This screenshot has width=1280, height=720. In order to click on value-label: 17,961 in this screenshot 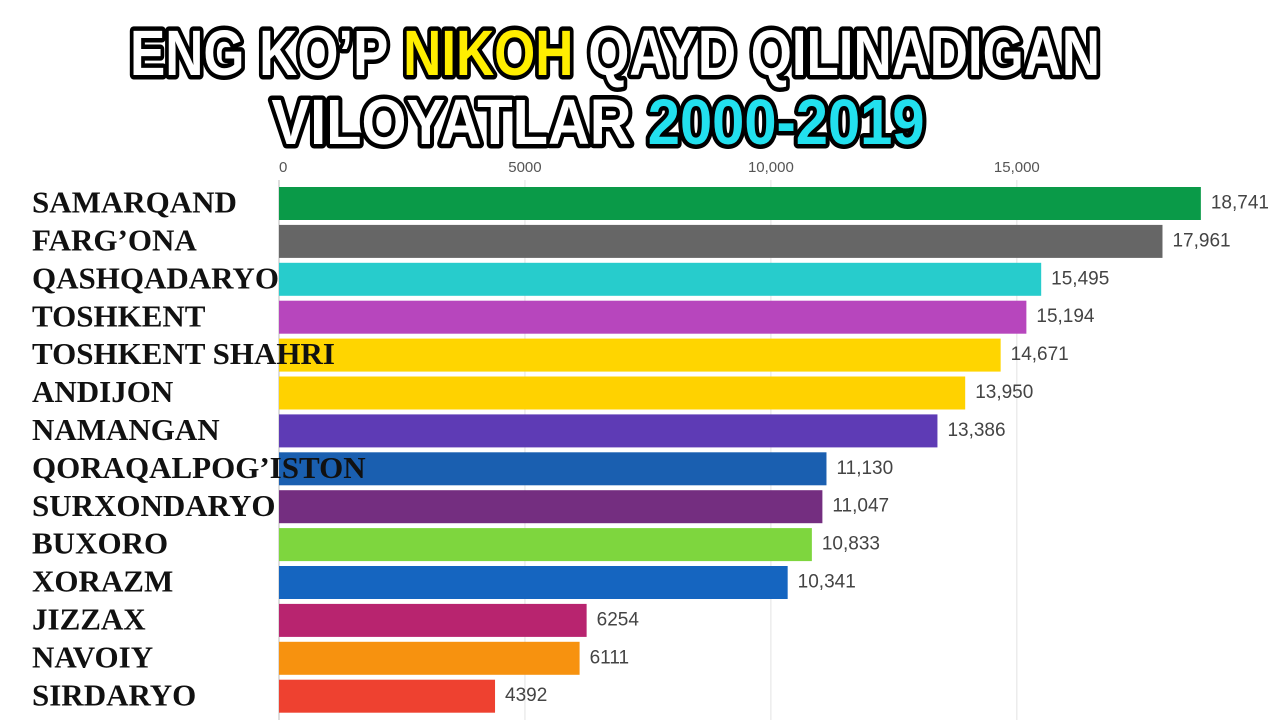, I will do `click(1201, 240)`.